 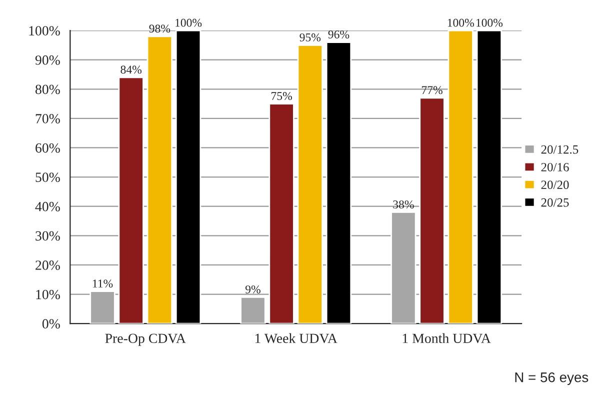 I want to click on y-tick-label: 60%, so click(x=48, y=148).